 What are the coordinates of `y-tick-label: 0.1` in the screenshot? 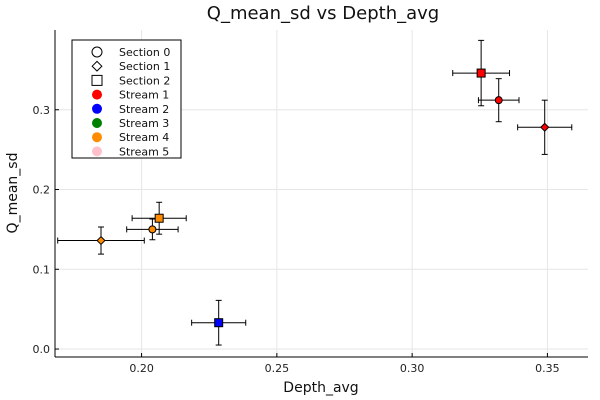 It's located at (42, 269).